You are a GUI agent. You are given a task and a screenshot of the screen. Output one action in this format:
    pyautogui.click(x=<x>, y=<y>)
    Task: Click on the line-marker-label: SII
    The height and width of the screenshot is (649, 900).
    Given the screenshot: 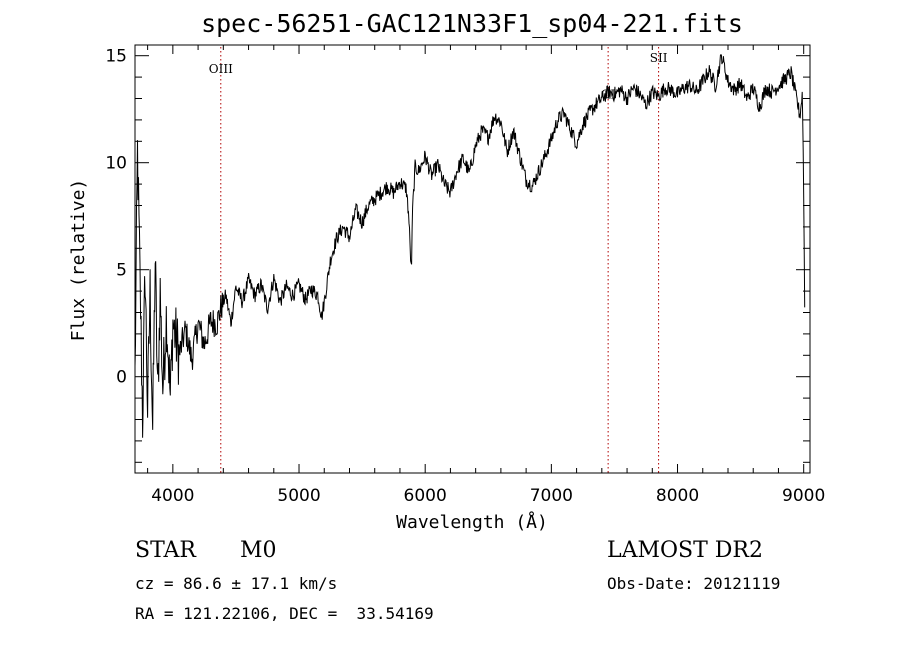 What is the action you would take?
    pyautogui.click(x=659, y=58)
    